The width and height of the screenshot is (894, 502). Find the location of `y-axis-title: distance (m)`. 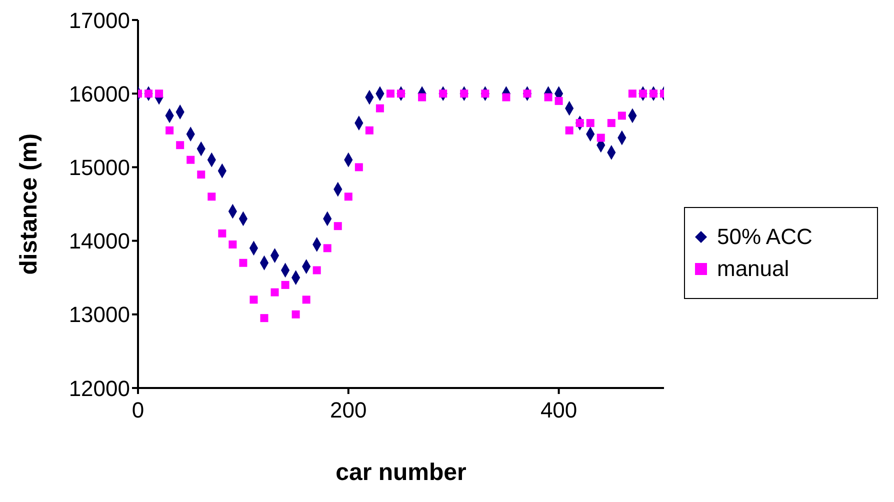

y-axis-title: distance (m) is located at coordinates (29, 204).